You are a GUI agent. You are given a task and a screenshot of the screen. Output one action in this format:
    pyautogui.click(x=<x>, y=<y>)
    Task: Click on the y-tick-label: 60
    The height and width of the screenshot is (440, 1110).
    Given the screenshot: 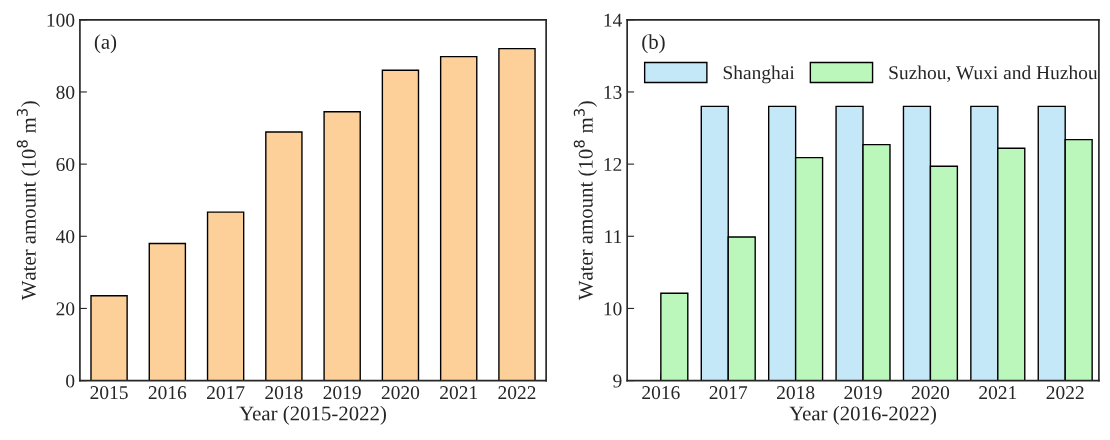 What is the action you would take?
    pyautogui.click(x=65, y=164)
    